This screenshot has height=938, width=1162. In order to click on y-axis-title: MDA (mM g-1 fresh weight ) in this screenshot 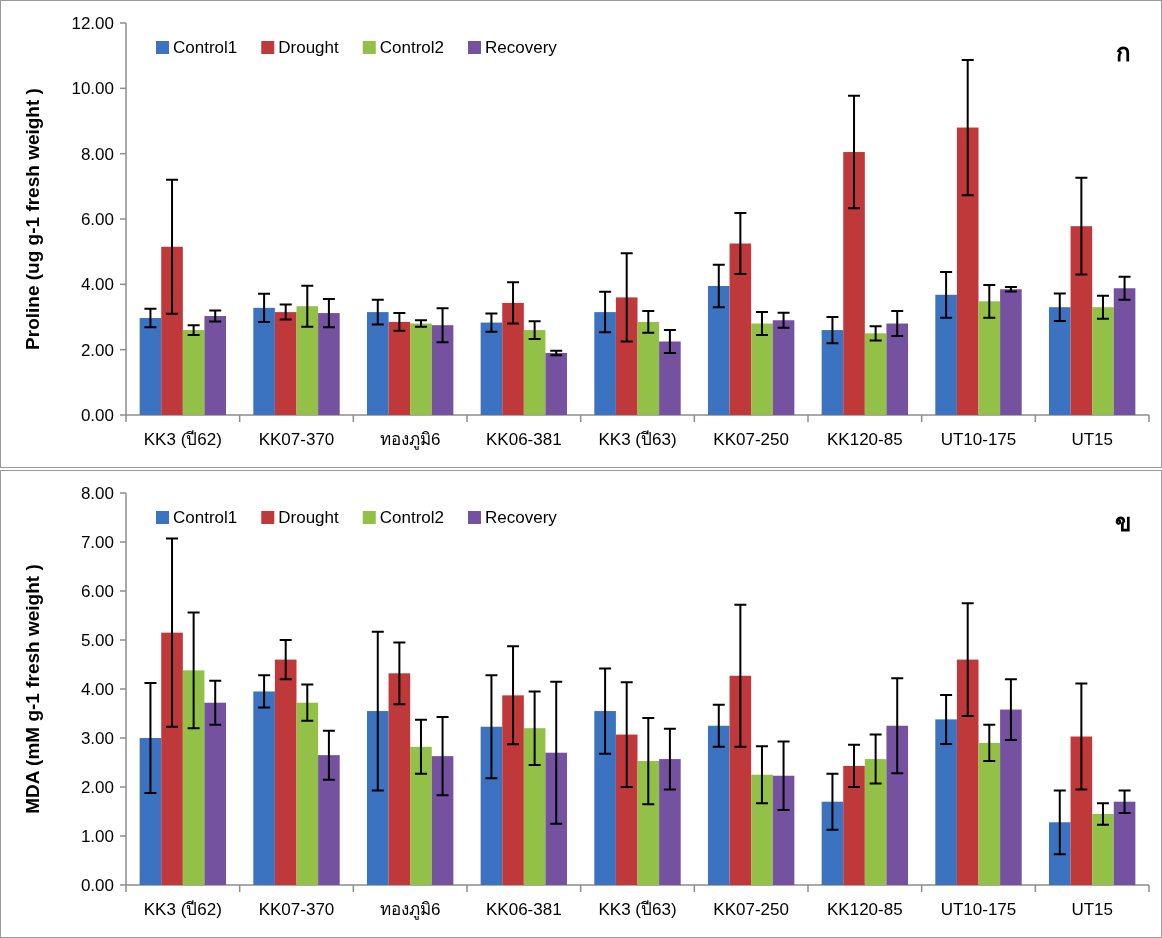, I will do `click(32, 689)`.